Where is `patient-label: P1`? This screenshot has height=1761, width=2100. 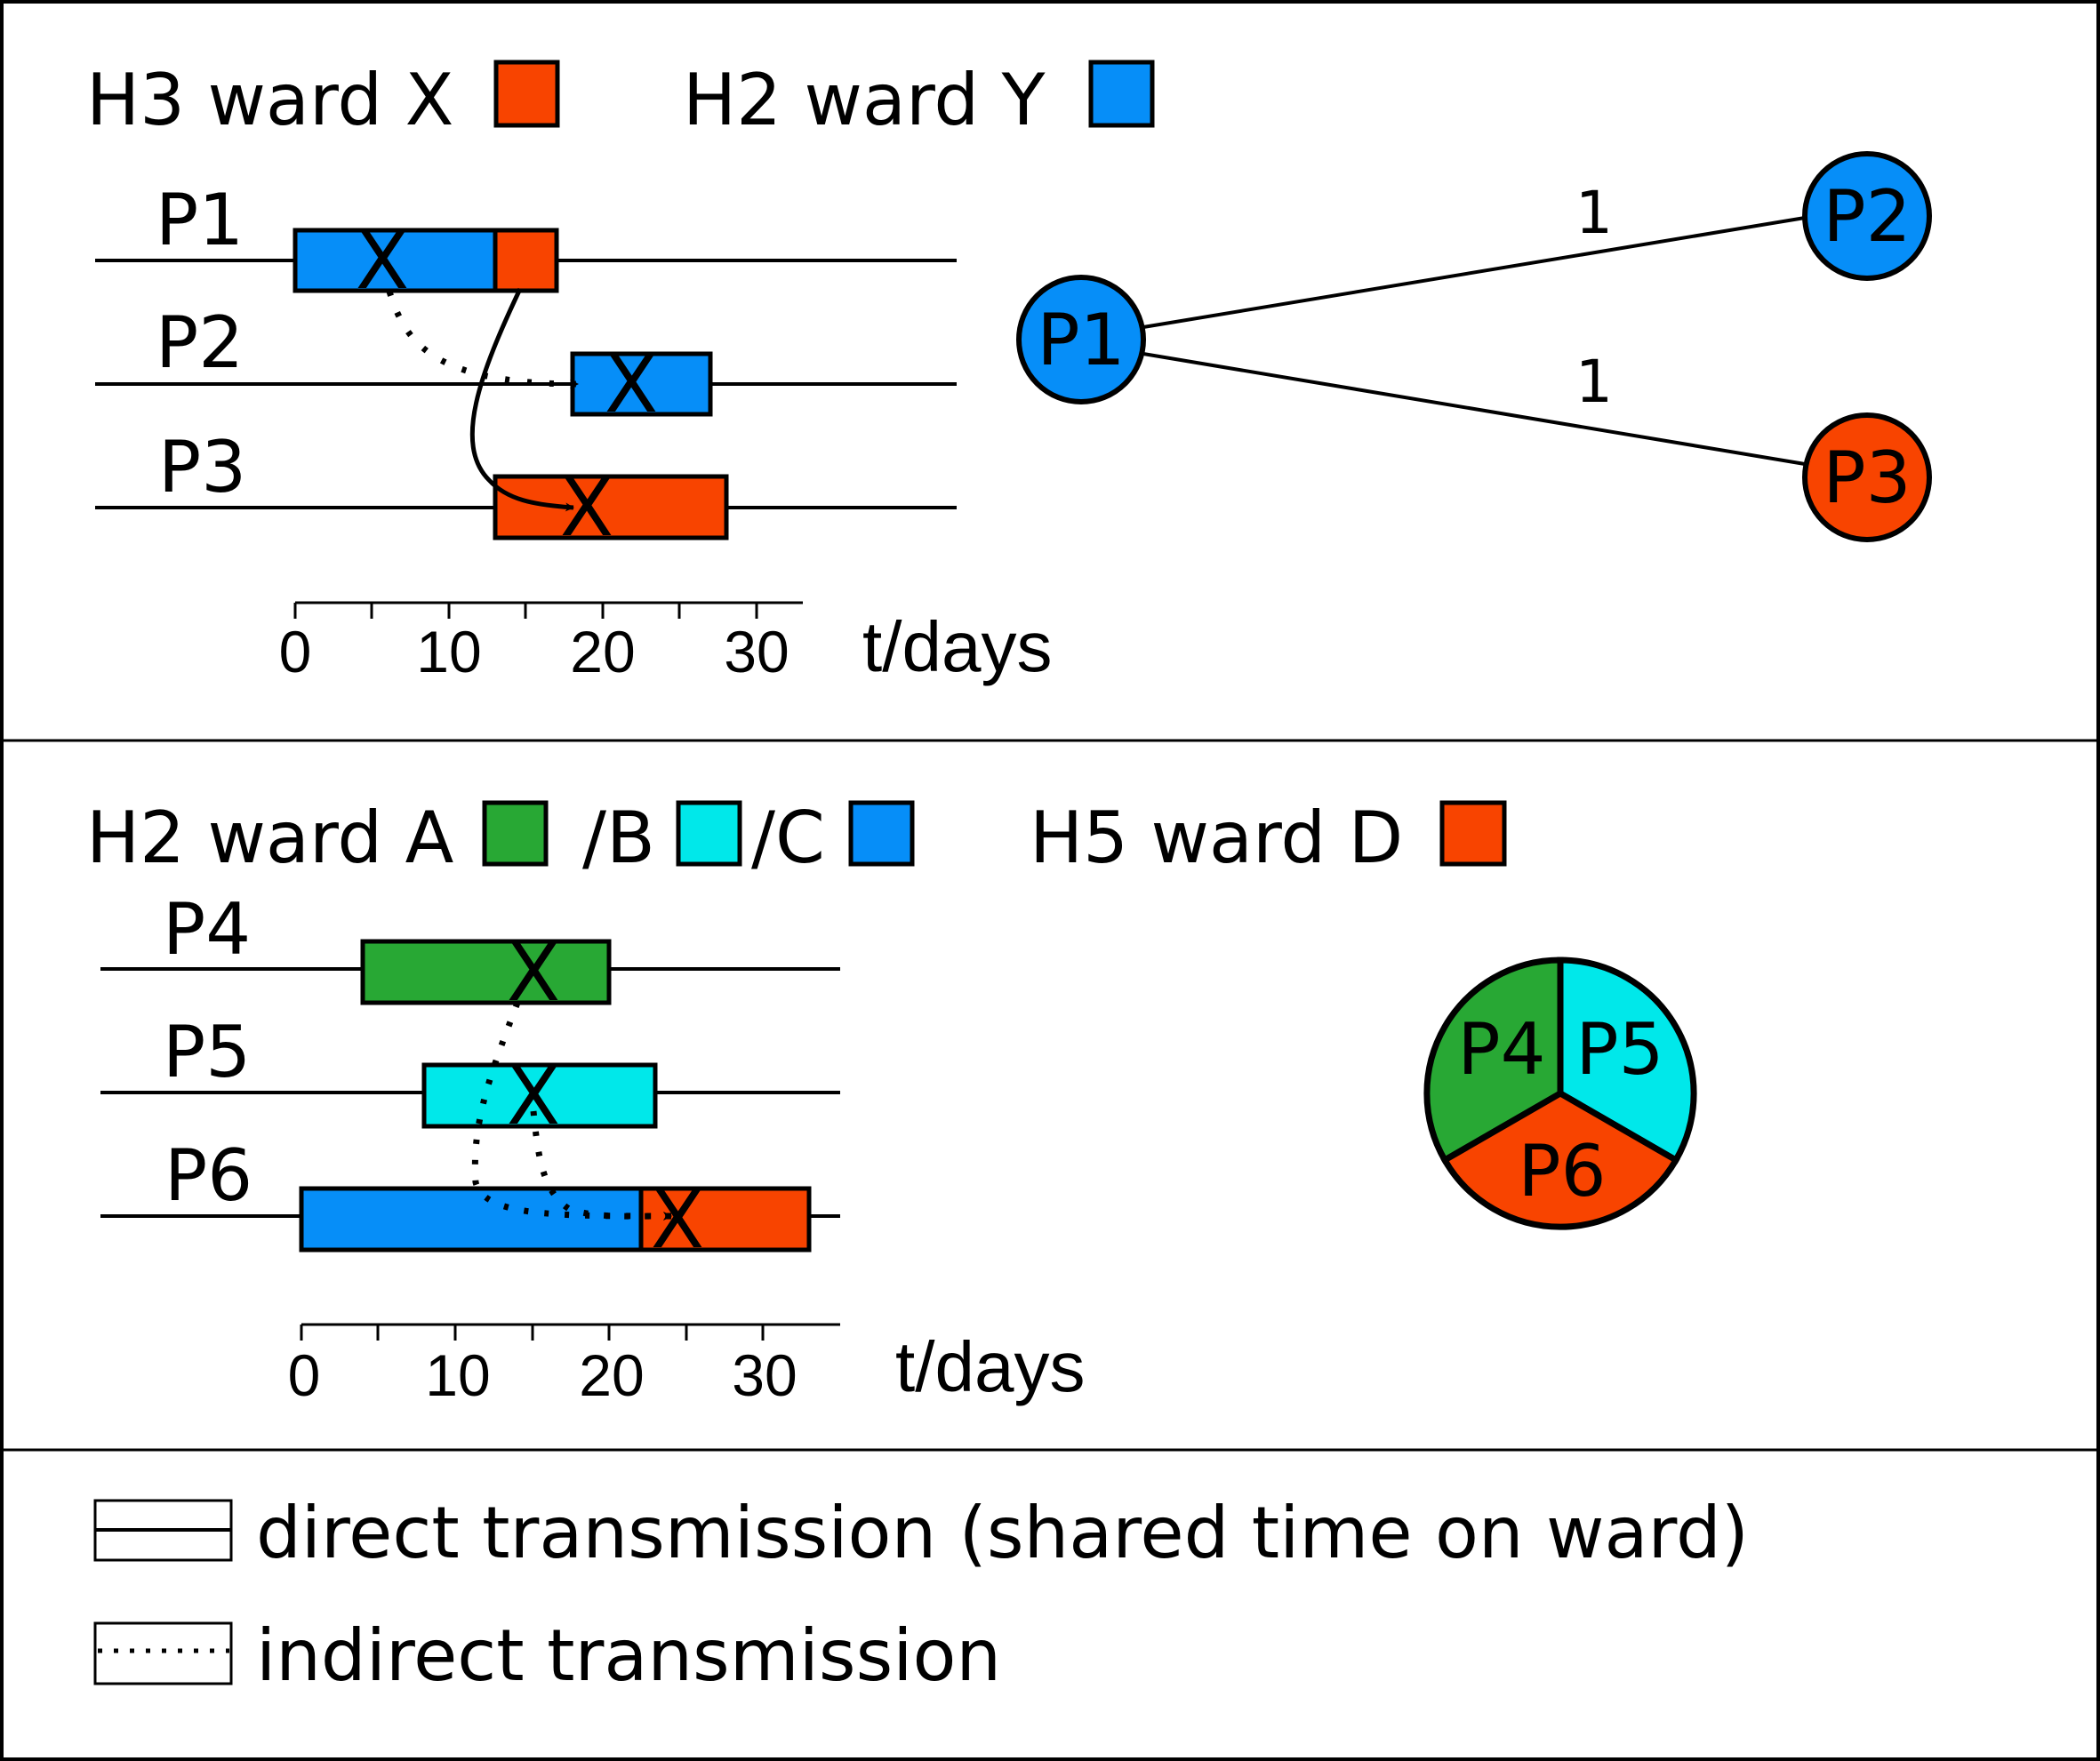
patient-label: P1 is located at coordinates (200, 220).